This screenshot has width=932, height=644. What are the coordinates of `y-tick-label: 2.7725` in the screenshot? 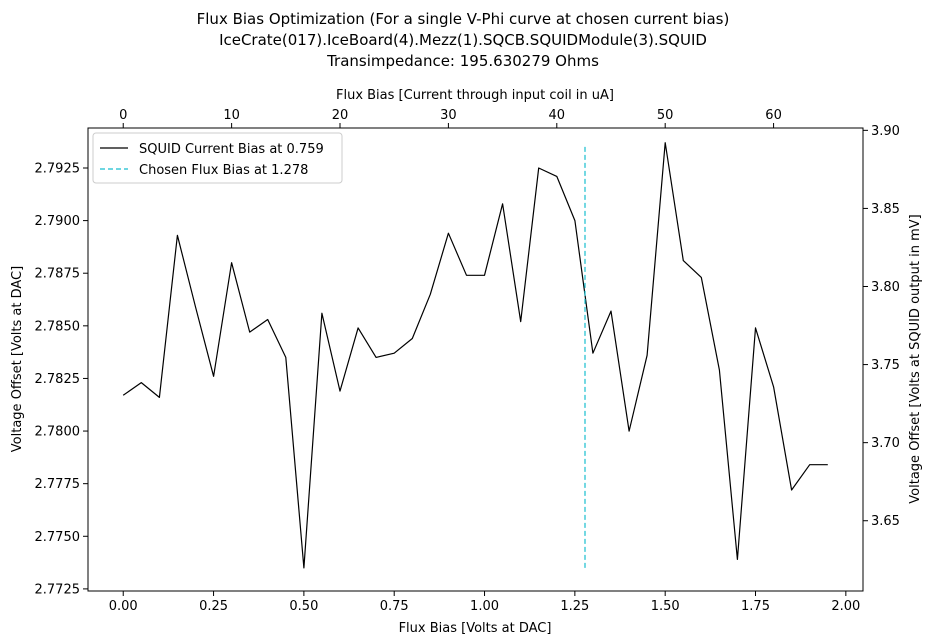 It's located at (58, 589).